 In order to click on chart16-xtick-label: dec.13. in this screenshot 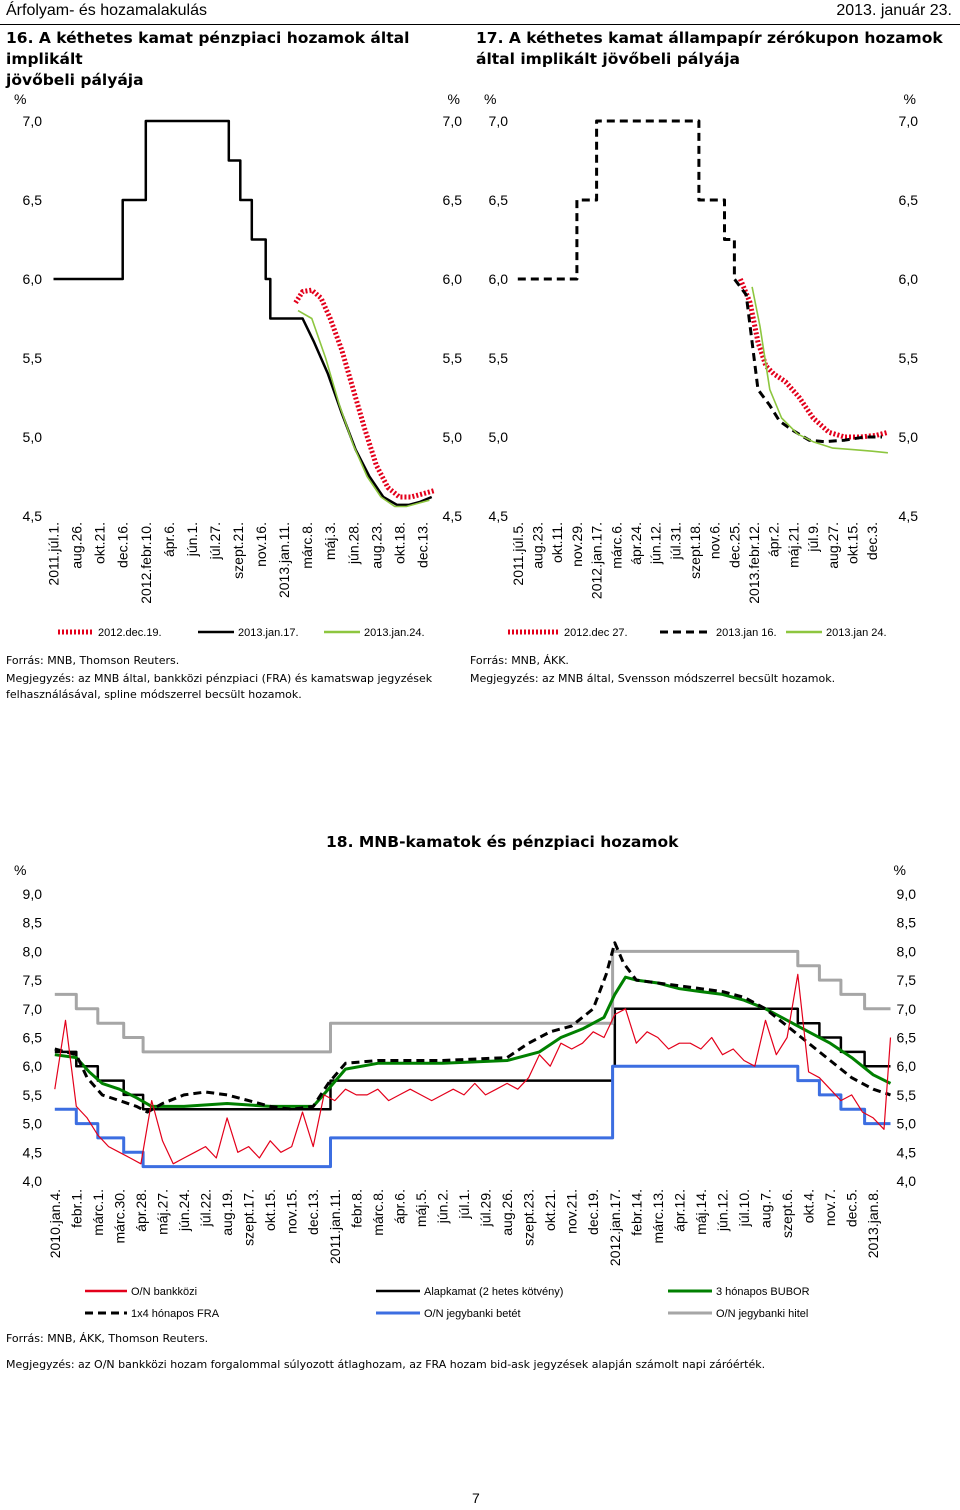, I will do `click(422, 545)`.